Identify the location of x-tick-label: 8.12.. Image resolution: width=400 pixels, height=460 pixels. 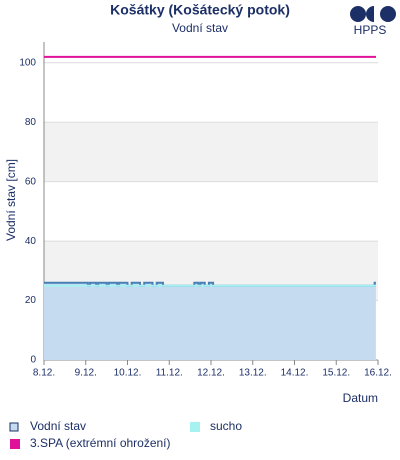
(44, 373).